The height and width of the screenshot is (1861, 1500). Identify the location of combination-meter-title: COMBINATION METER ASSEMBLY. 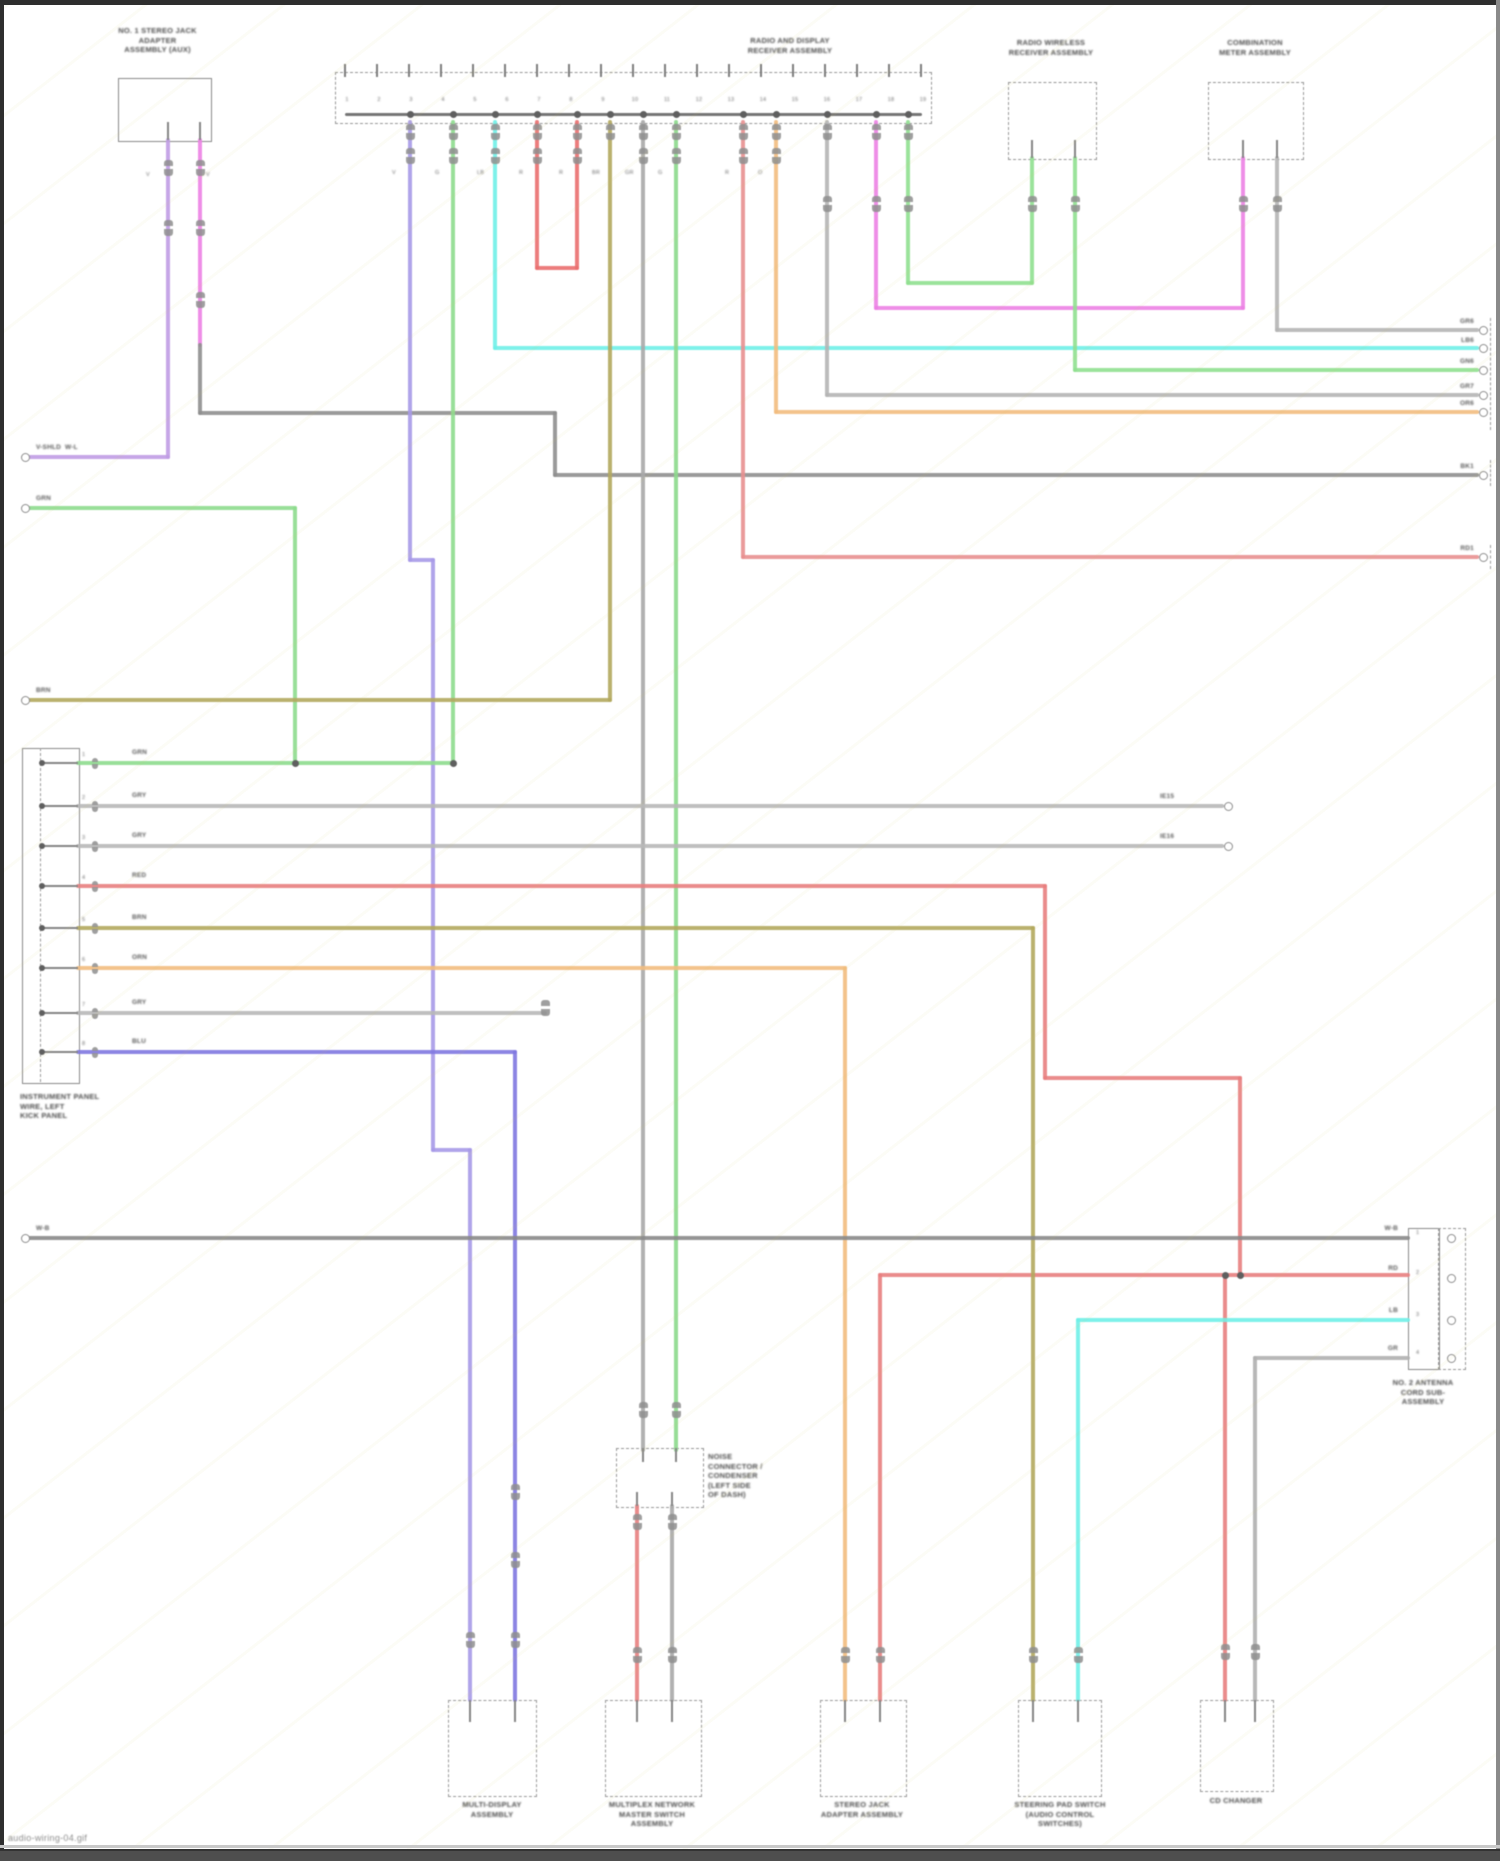
(1255, 47).